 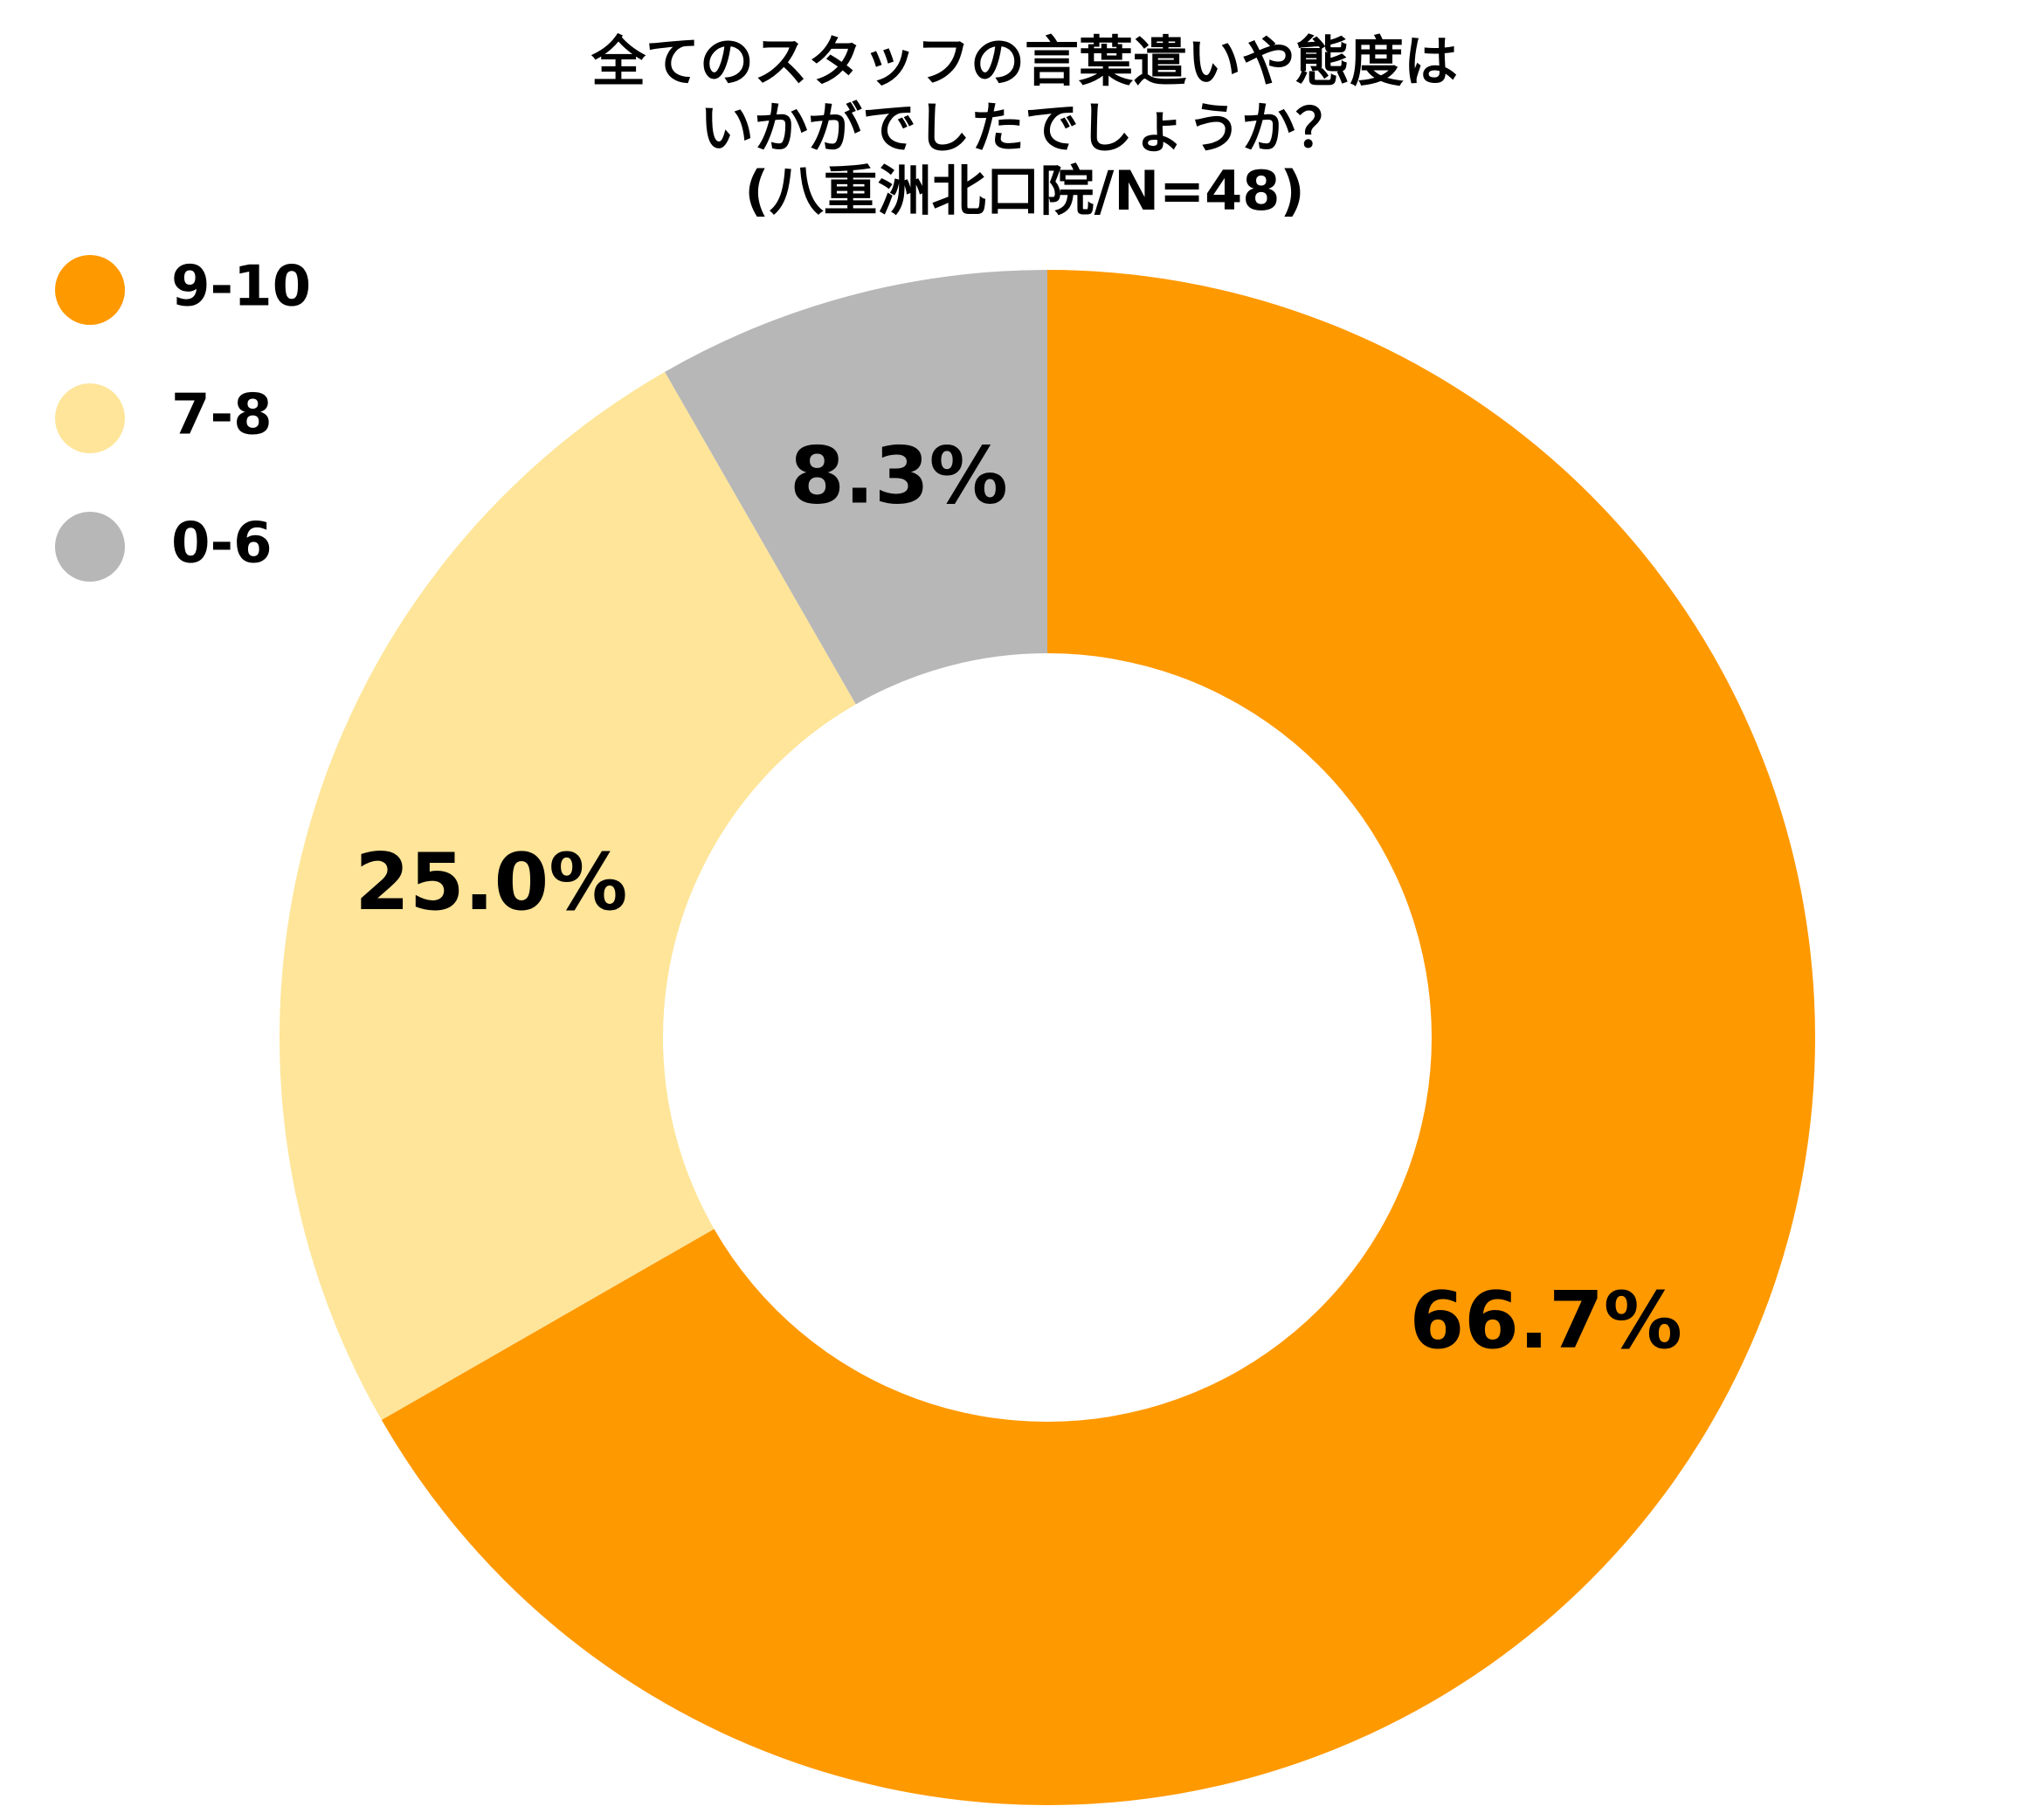 What do you see at coordinates (1024, 191) in the screenshot?
I see `chart-title: (八重洲北口院/N=48)` at bounding box center [1024, 191].